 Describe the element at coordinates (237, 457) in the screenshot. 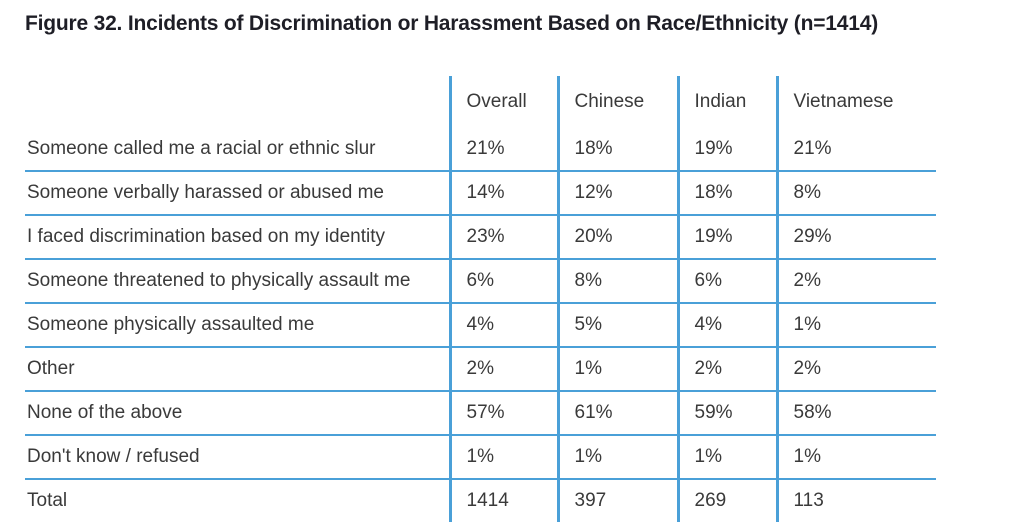

I see `row-label: Don't know / refused` at that location.